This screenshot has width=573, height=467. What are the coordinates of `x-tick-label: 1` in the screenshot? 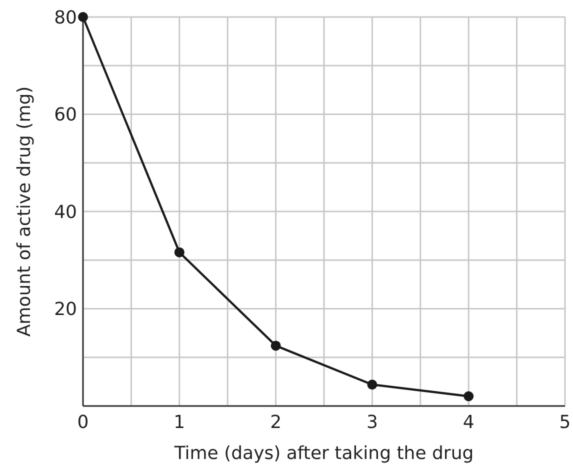 It's located at (180, 422).